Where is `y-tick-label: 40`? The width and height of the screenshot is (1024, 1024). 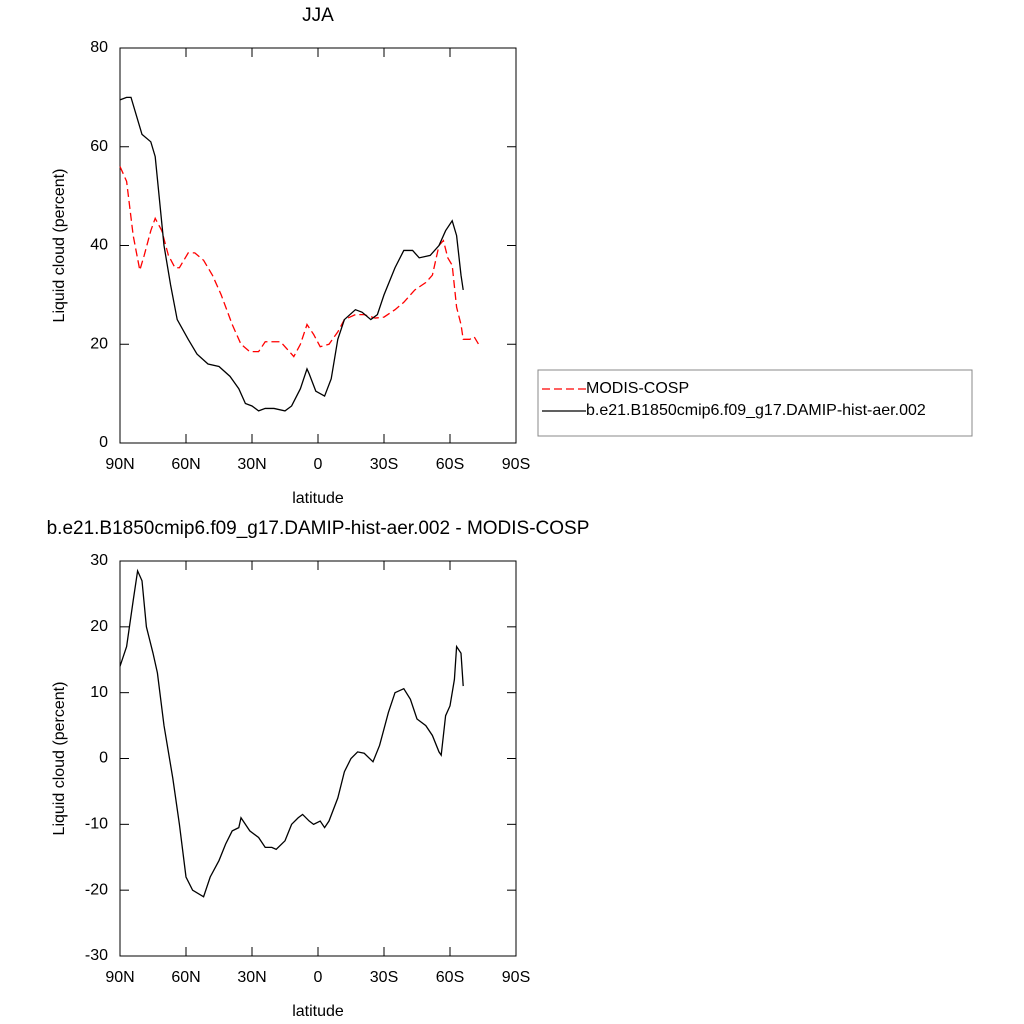 y-tick-label: 40 is located at coordinates (99, 245).